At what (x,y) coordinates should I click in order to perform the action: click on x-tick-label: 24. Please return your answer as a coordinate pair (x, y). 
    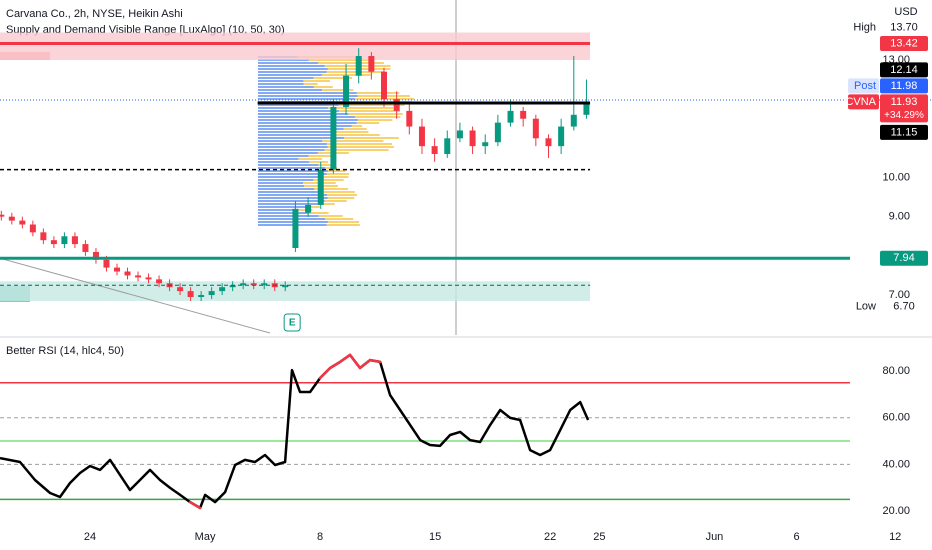
    Looking at the image, I should click on (90, 537).